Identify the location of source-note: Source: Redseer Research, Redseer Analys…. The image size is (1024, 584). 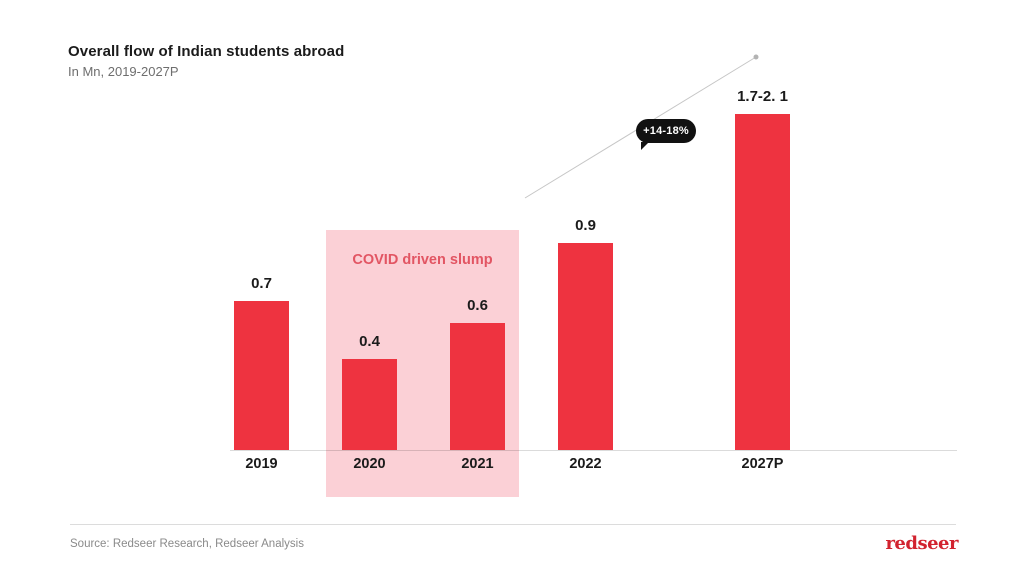
(187, 544).